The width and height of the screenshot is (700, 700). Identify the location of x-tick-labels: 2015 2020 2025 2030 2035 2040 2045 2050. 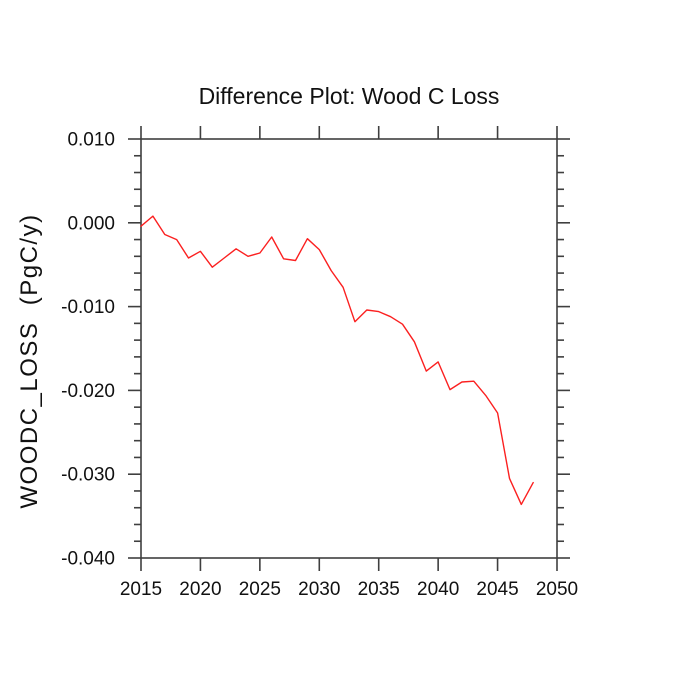
(349, 589).